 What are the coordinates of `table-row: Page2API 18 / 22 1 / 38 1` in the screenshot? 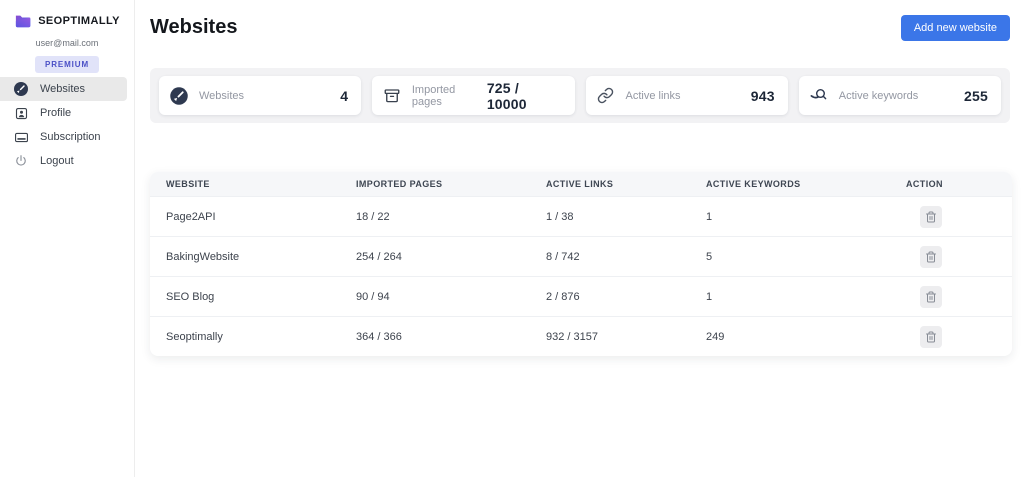 It's located at (581, 216).